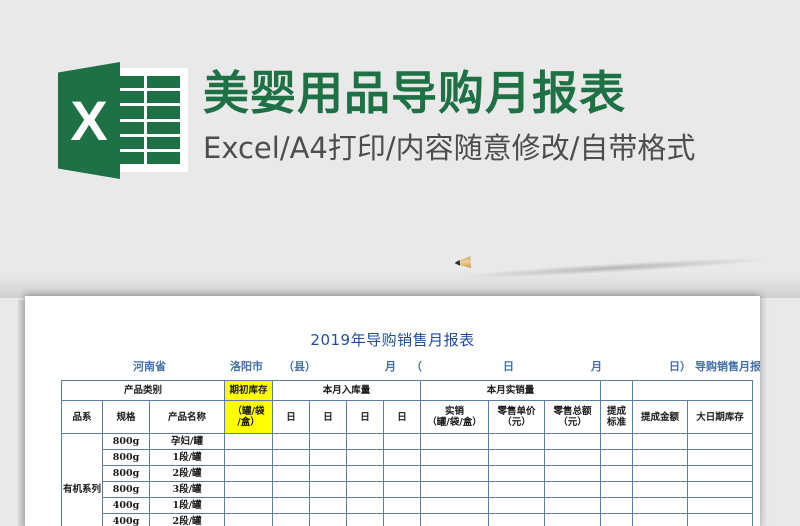 This screenshot has width=800, height=526. Describe the element at coordinates (390, 366) in the screenshot. I see `meta-month-1: 月` at that location.